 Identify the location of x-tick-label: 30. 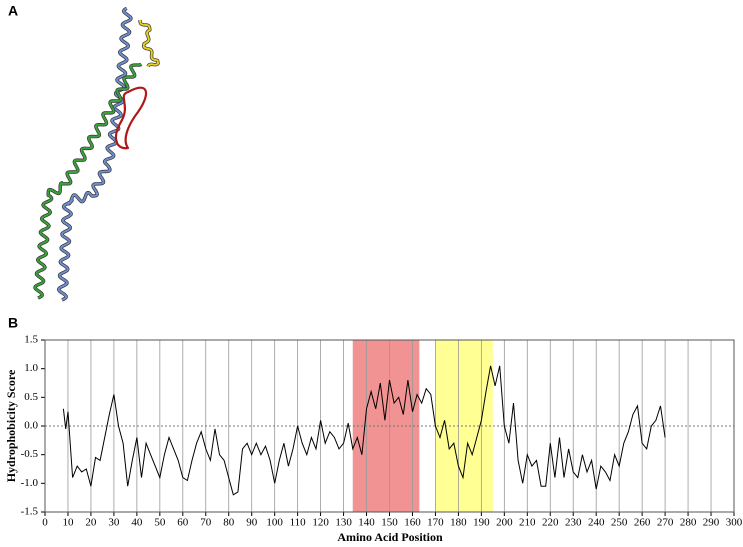
(114, 523).